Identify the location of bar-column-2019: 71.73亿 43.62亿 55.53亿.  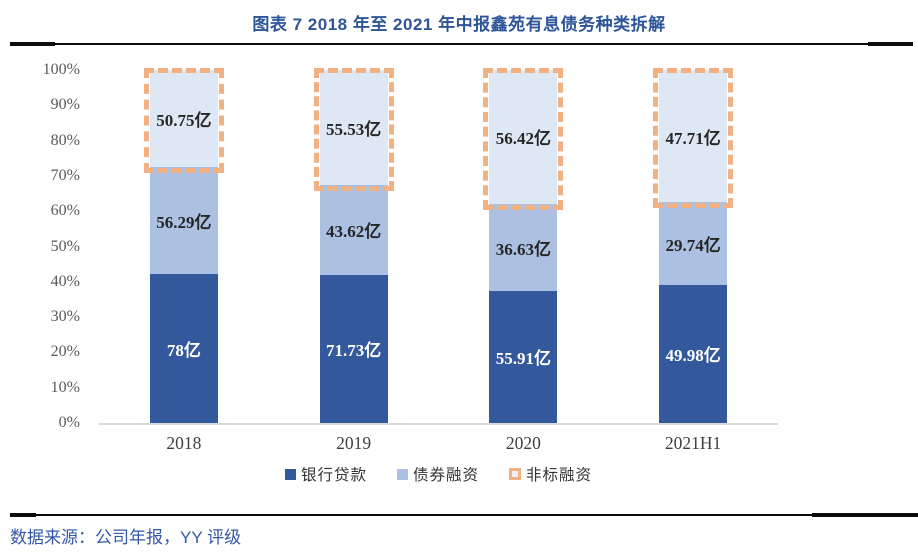
(354, 245).